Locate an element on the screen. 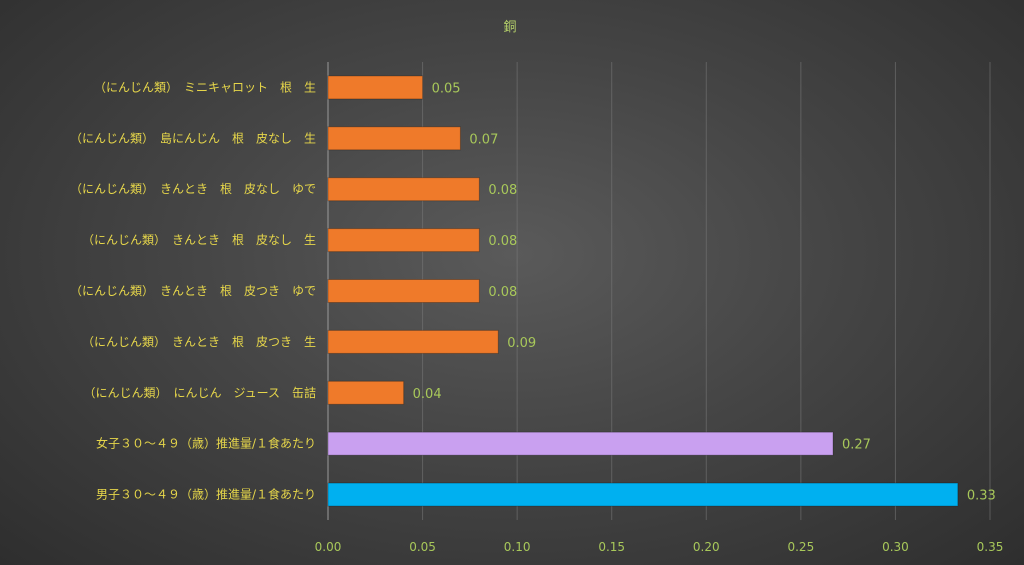 The width and height of the screenshot is (1024, 565). data-label: 0.07 is located at coordinates (483, 139).